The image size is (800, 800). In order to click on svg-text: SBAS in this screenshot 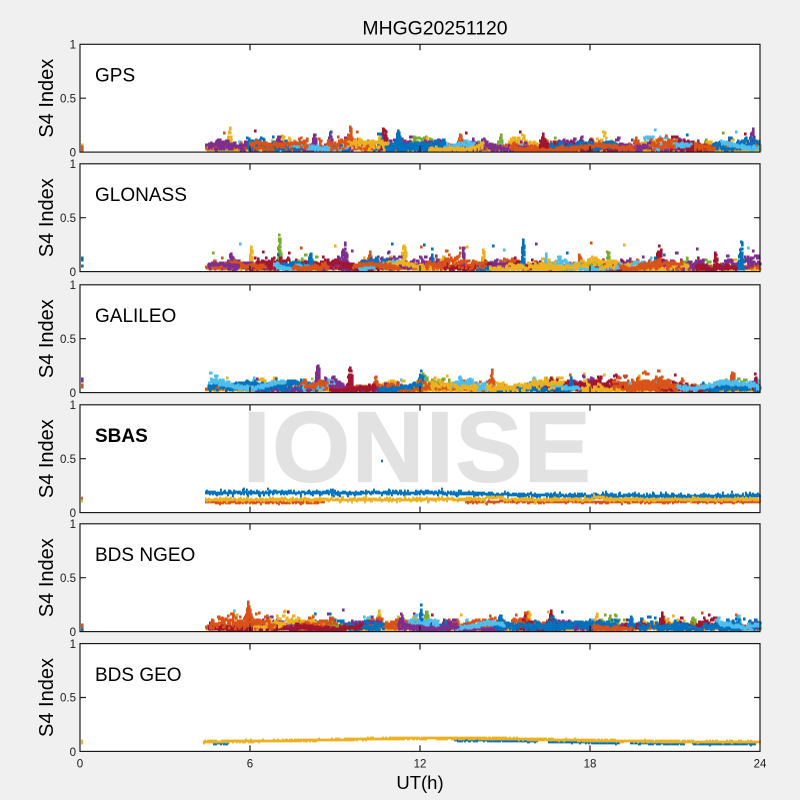, I will do `click(121, 436)`.